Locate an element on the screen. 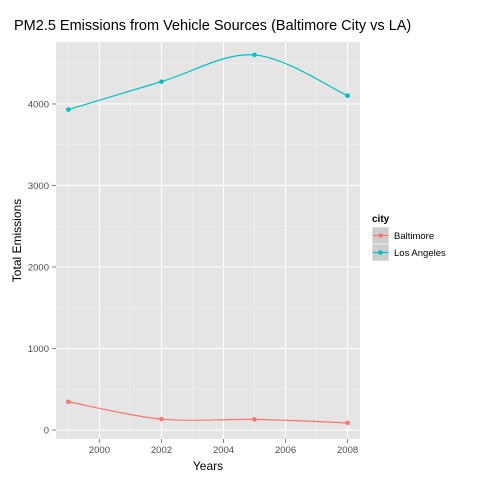 The width and height of the screenshot is (480, 480). legend-label-los-angeles: Los Angeles is located at coordinates (420, 253).